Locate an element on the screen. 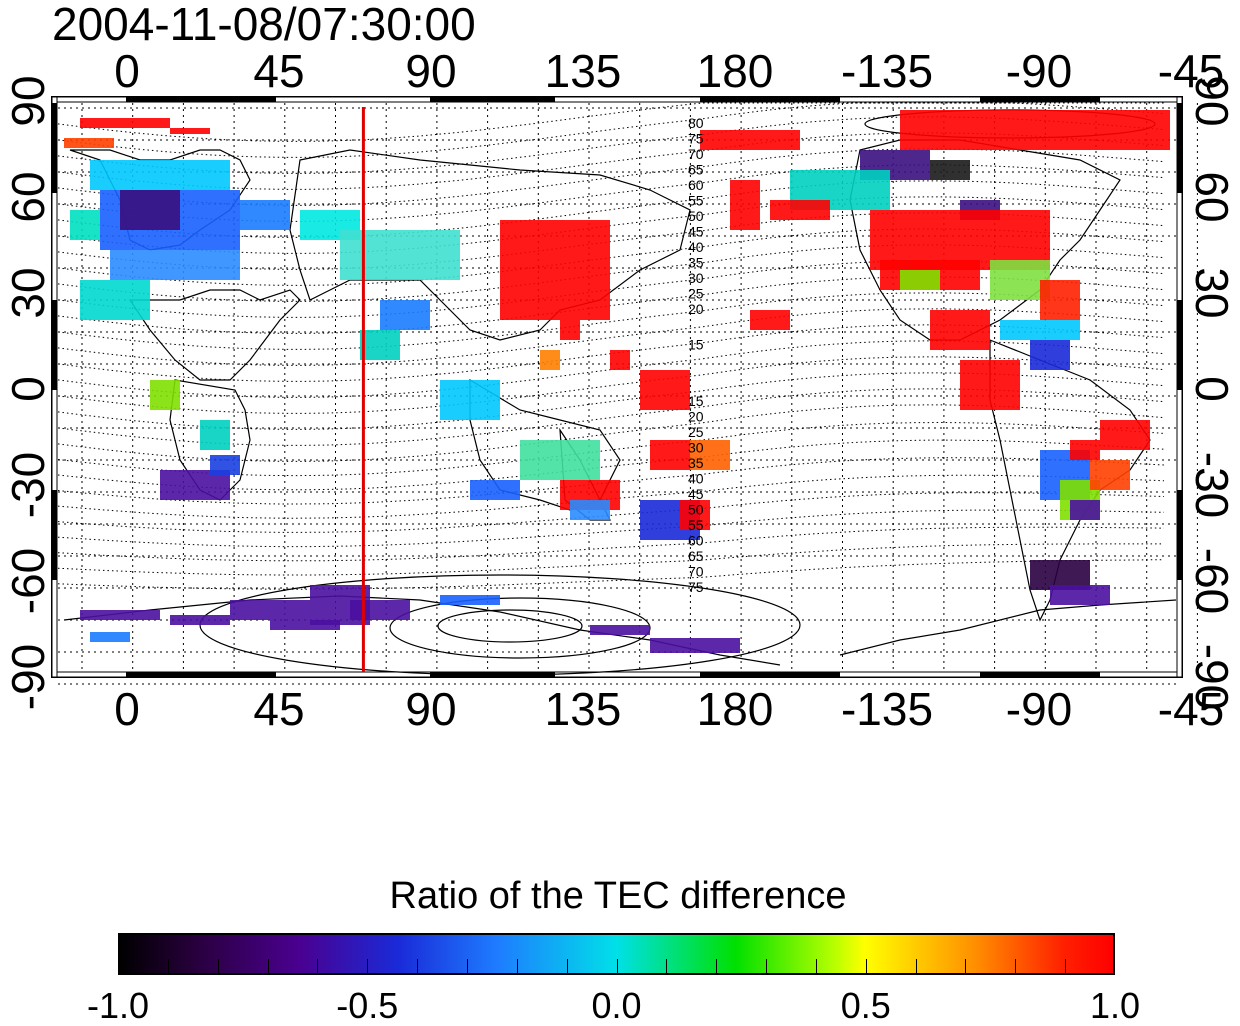  lat-tick-left: 0 is located at coordinates (28, 389).